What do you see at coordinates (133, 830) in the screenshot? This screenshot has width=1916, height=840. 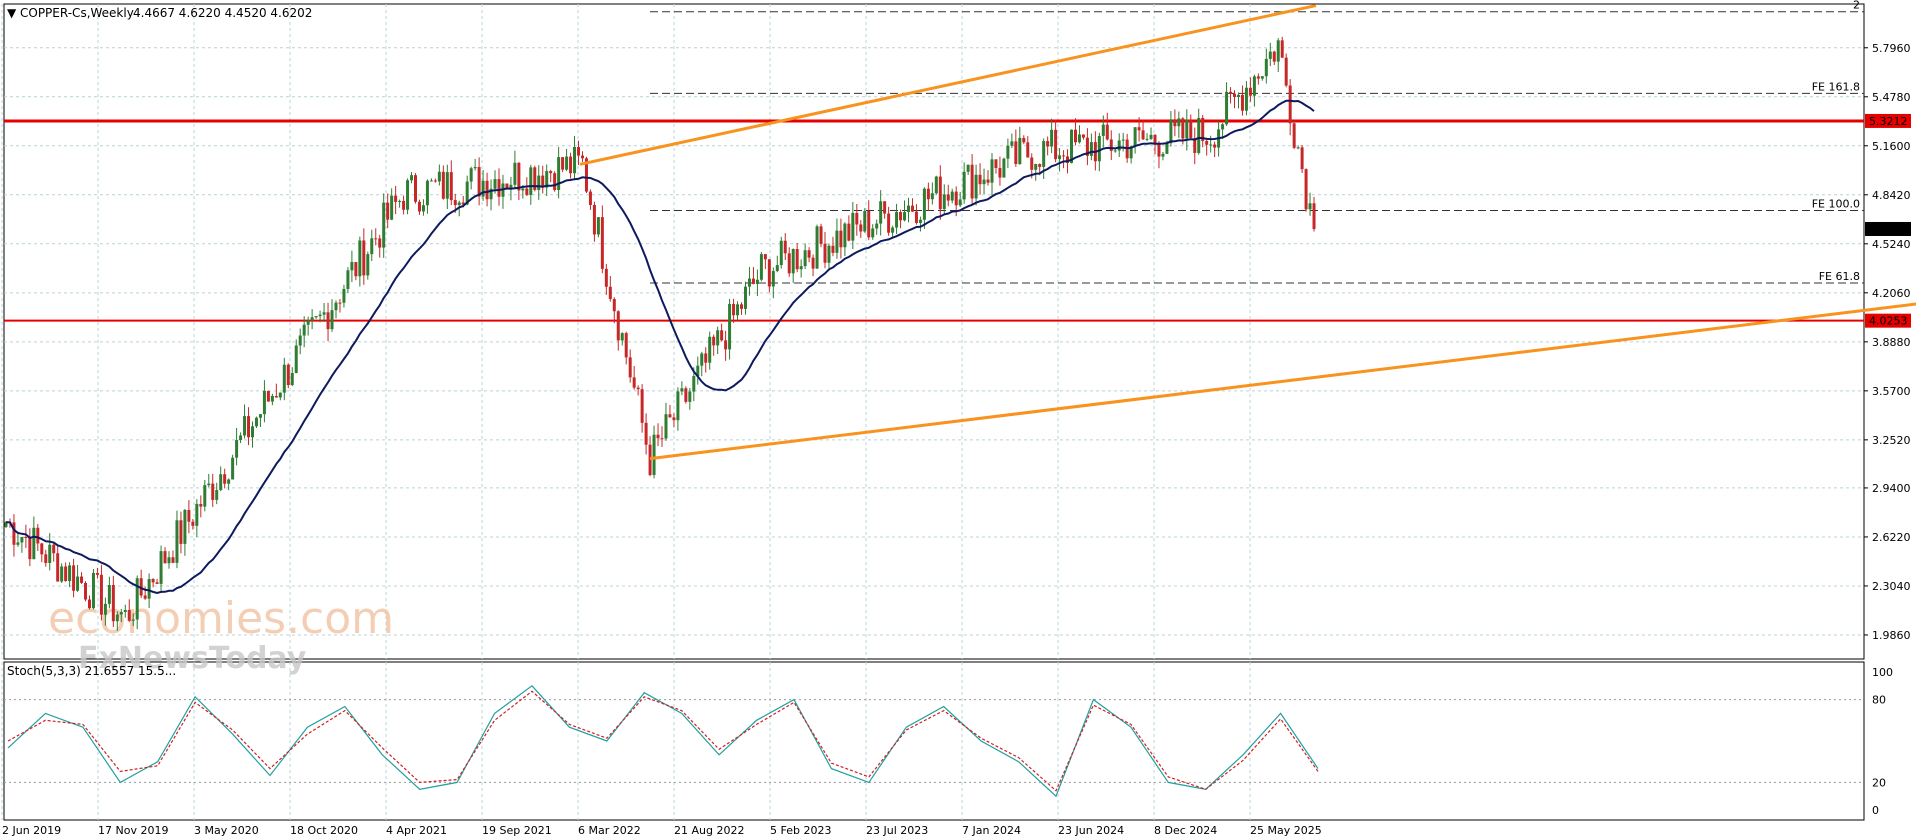 I see `x-tick-label: 17 Nov 2019` at bounding box center [133, 830].